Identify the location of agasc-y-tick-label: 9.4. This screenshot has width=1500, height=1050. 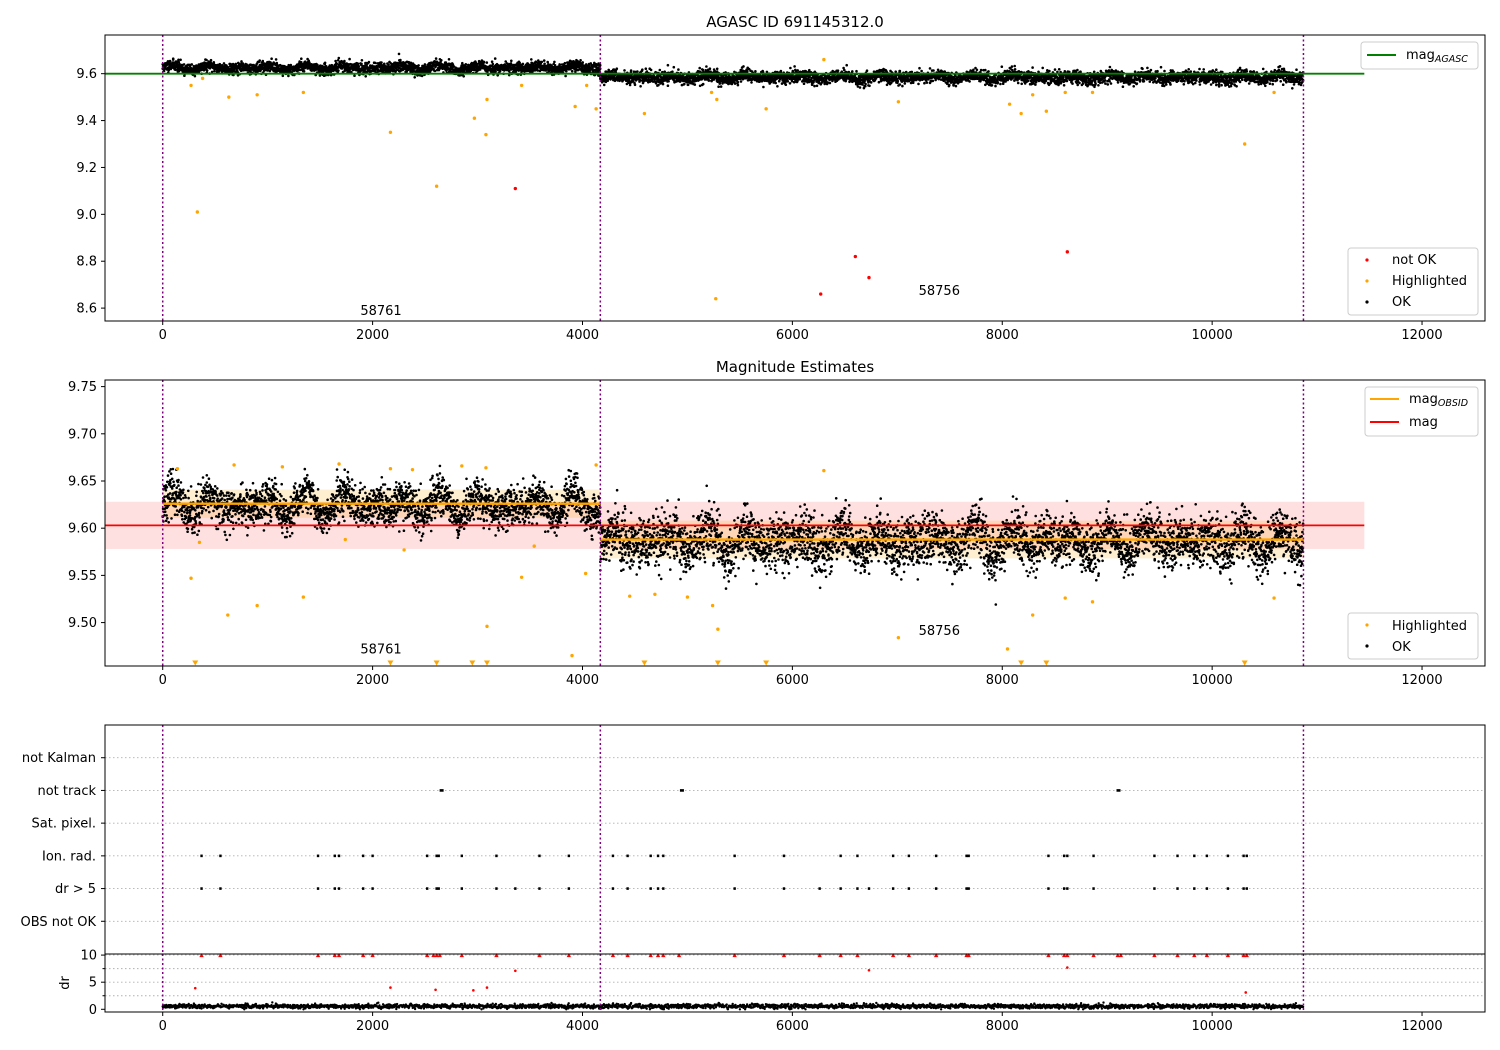
(86, 121).